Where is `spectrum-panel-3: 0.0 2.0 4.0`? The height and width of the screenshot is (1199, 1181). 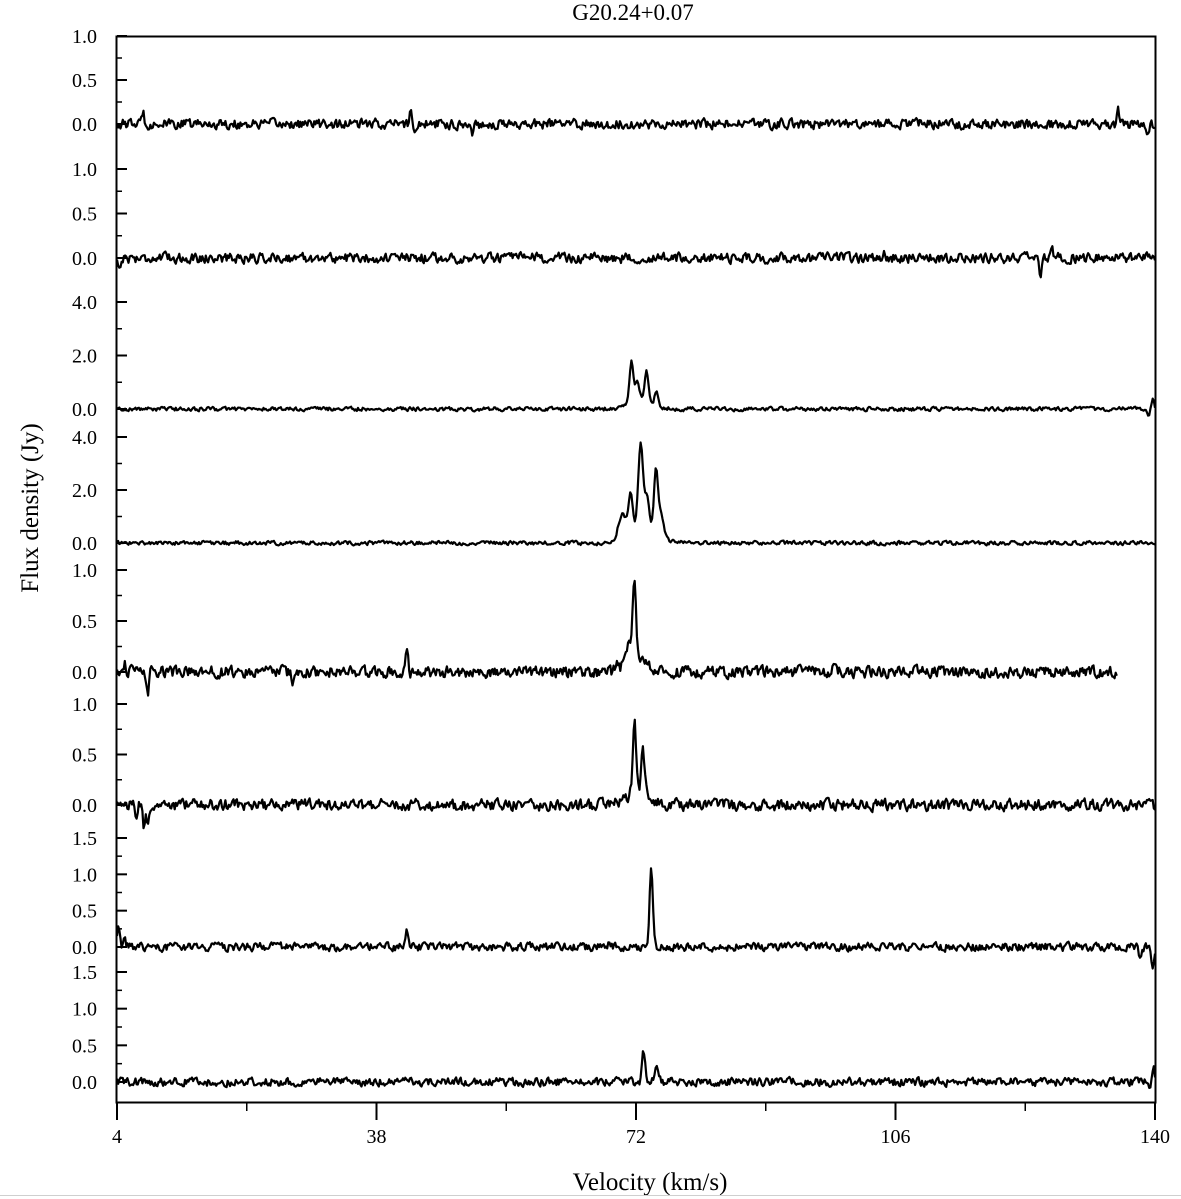 spectrum-panel-3: 0.0 2.0 4.0 is located at coordinates (614, 356).